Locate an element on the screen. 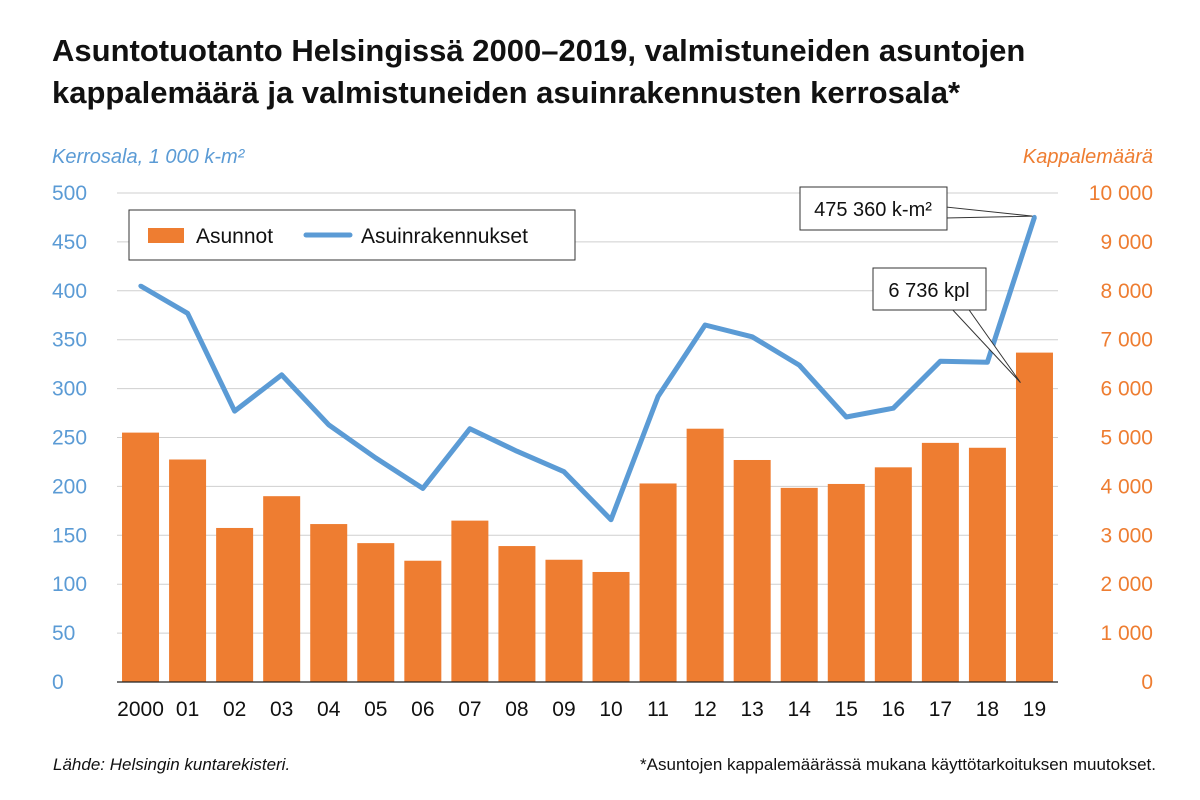 The height and width of the screenshot is (800, 1200). left-tick-label: 300 is located at coordinates (69, 389).